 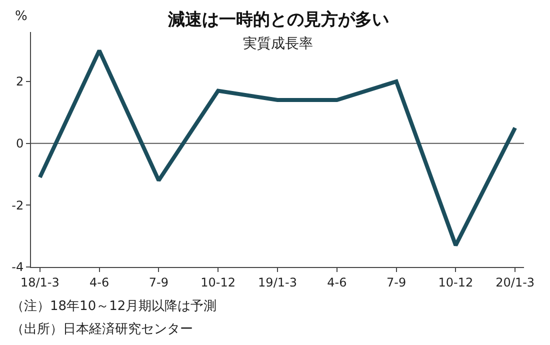 What do you see at coordinates (18, 205) in the screenshot?
I see `y-tick-label: -2` at bounding box center [18, 205].